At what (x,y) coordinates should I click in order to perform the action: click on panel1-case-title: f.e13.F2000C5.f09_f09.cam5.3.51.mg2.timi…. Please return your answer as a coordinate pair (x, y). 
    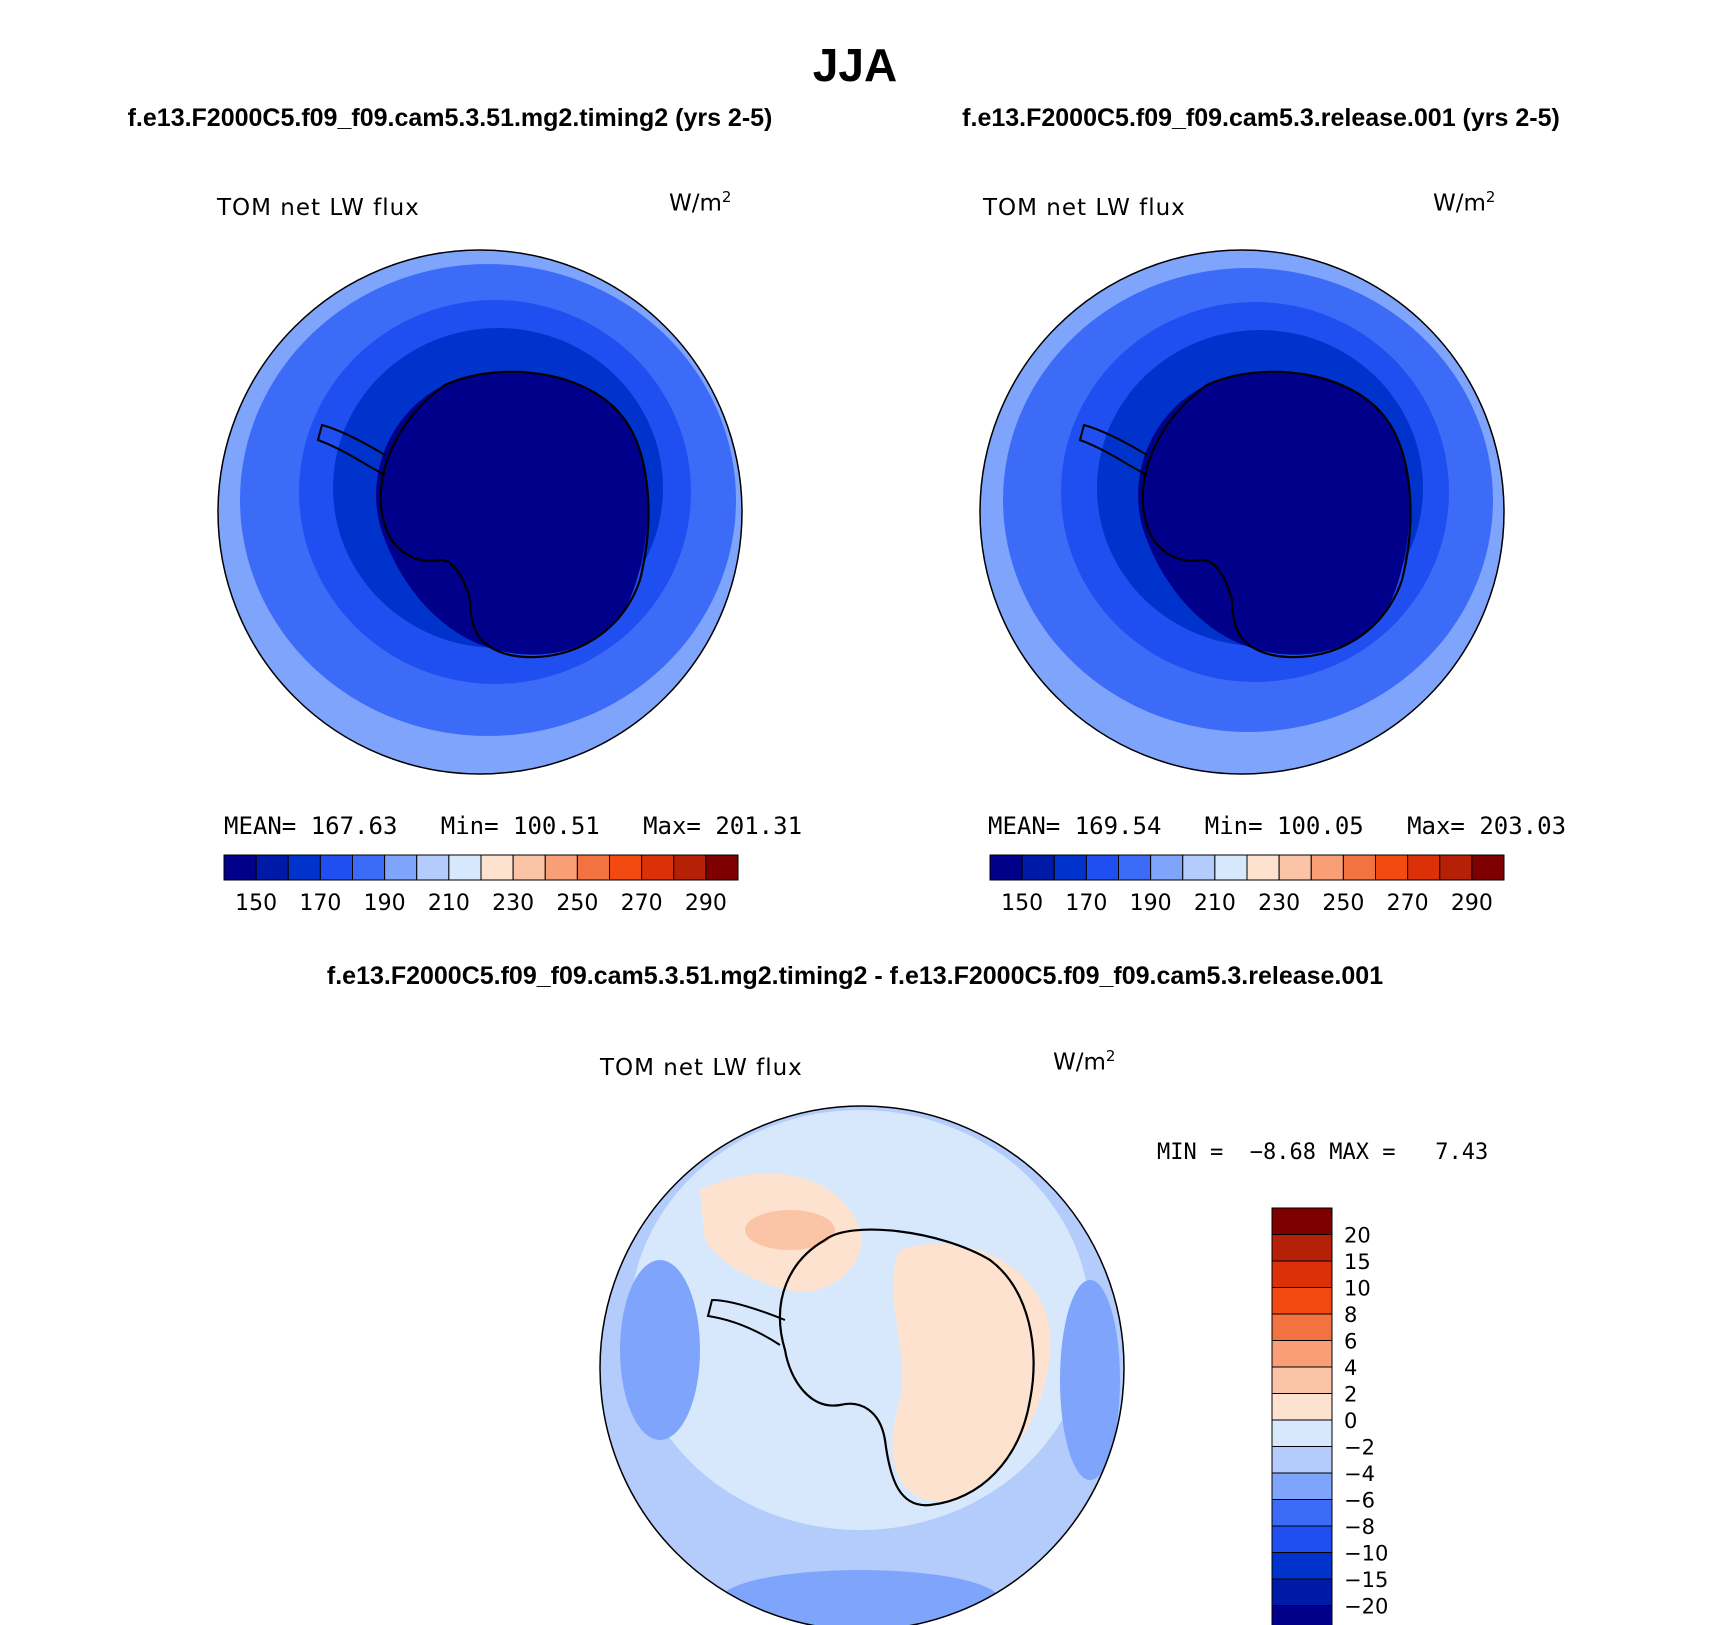
    Looking at the image, I should click on (450, 118).